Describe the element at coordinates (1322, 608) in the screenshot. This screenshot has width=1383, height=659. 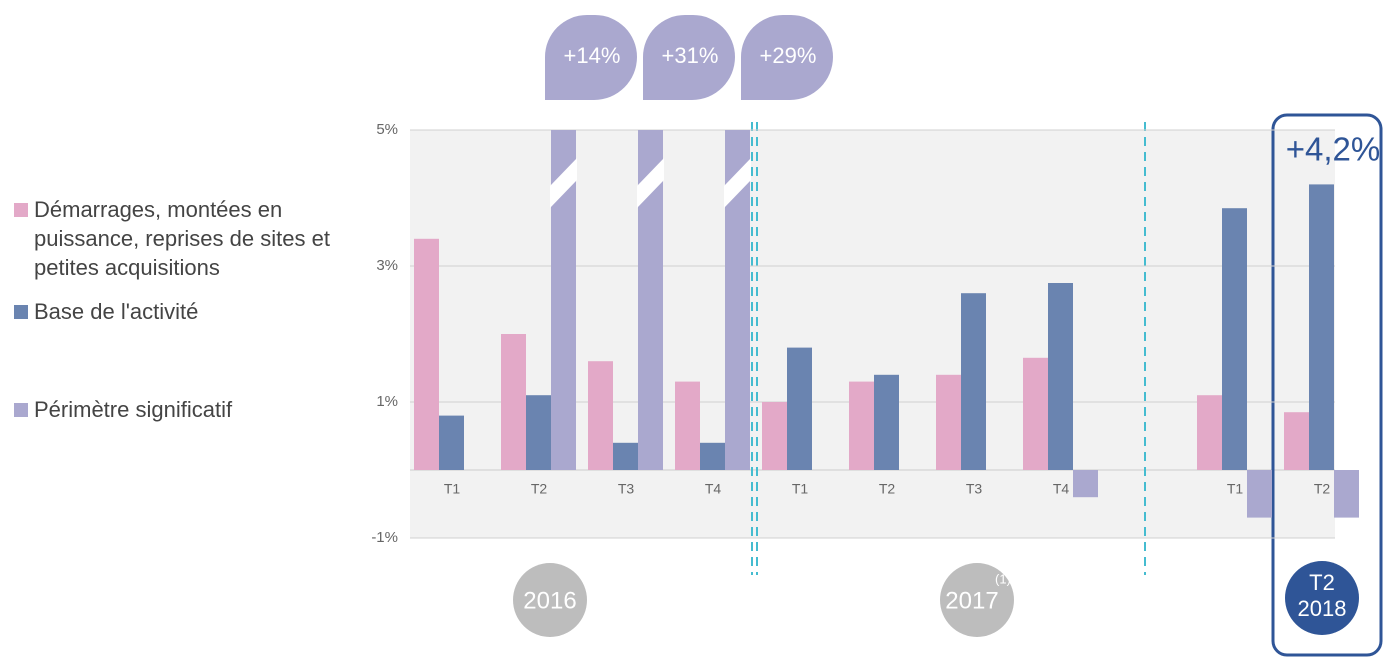
I see `period-label: 2018` at that location.